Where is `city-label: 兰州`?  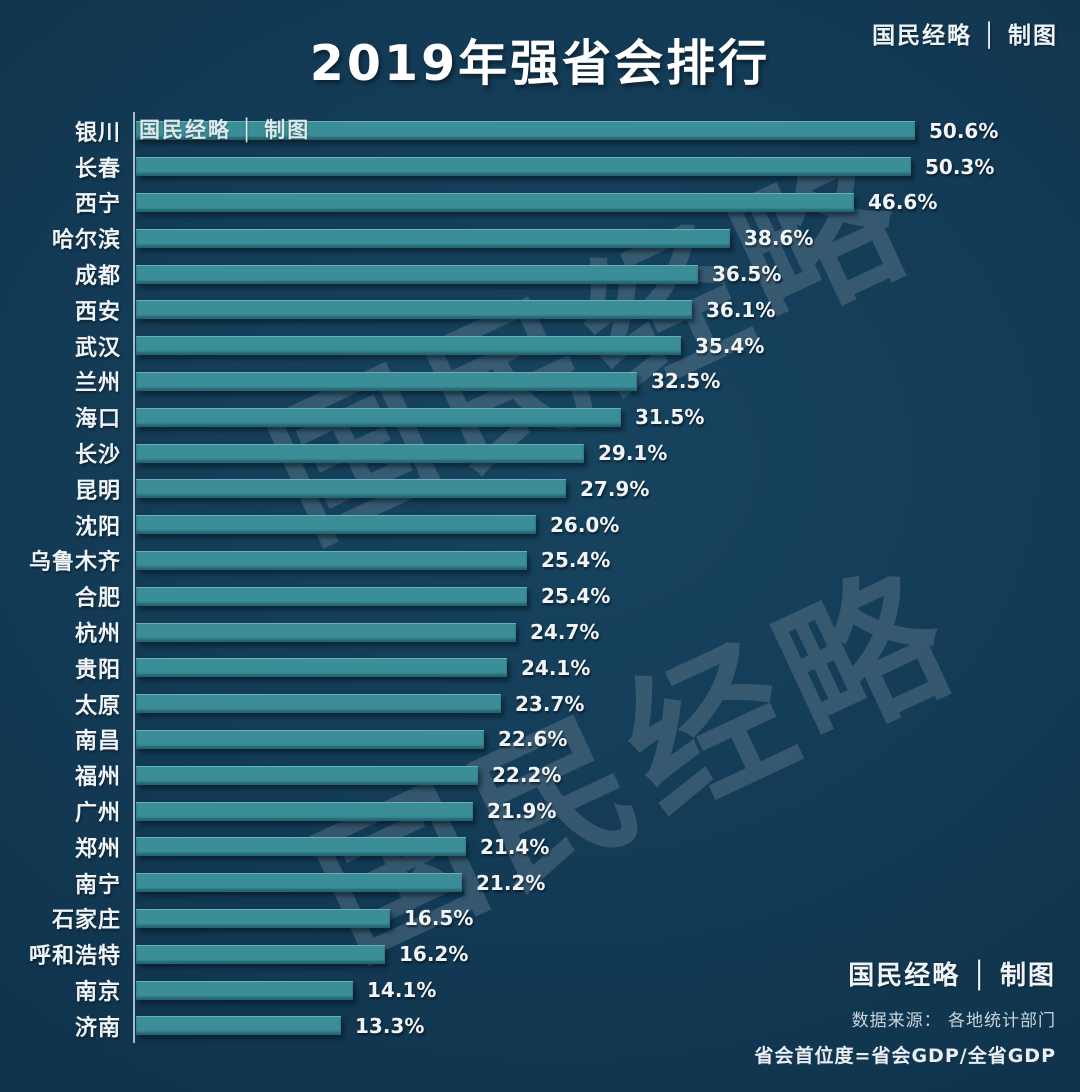
city-label: 兰州 is located at coordinates (97, 384).